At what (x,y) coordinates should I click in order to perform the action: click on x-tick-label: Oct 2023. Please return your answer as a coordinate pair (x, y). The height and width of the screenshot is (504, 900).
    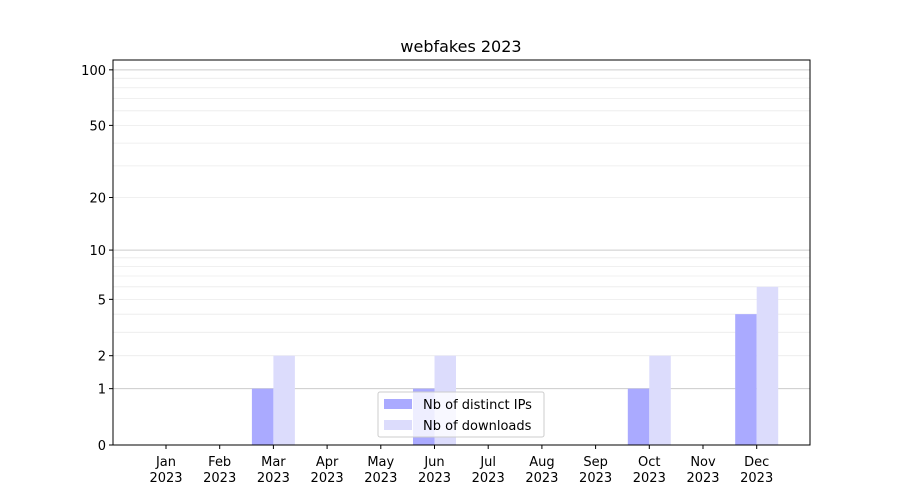
    Looking at the image, I should click on (649, 470).